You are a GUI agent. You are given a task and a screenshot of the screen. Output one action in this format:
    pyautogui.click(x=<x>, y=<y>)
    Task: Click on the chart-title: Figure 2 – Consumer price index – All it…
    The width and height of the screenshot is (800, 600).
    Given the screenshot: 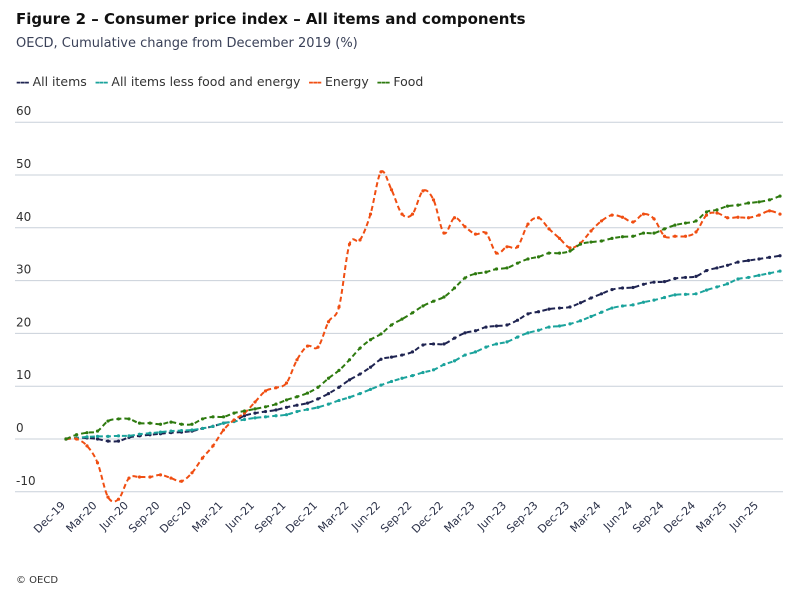 What is the action you would take?
    pyautogui.click(x=271, y=19)
    